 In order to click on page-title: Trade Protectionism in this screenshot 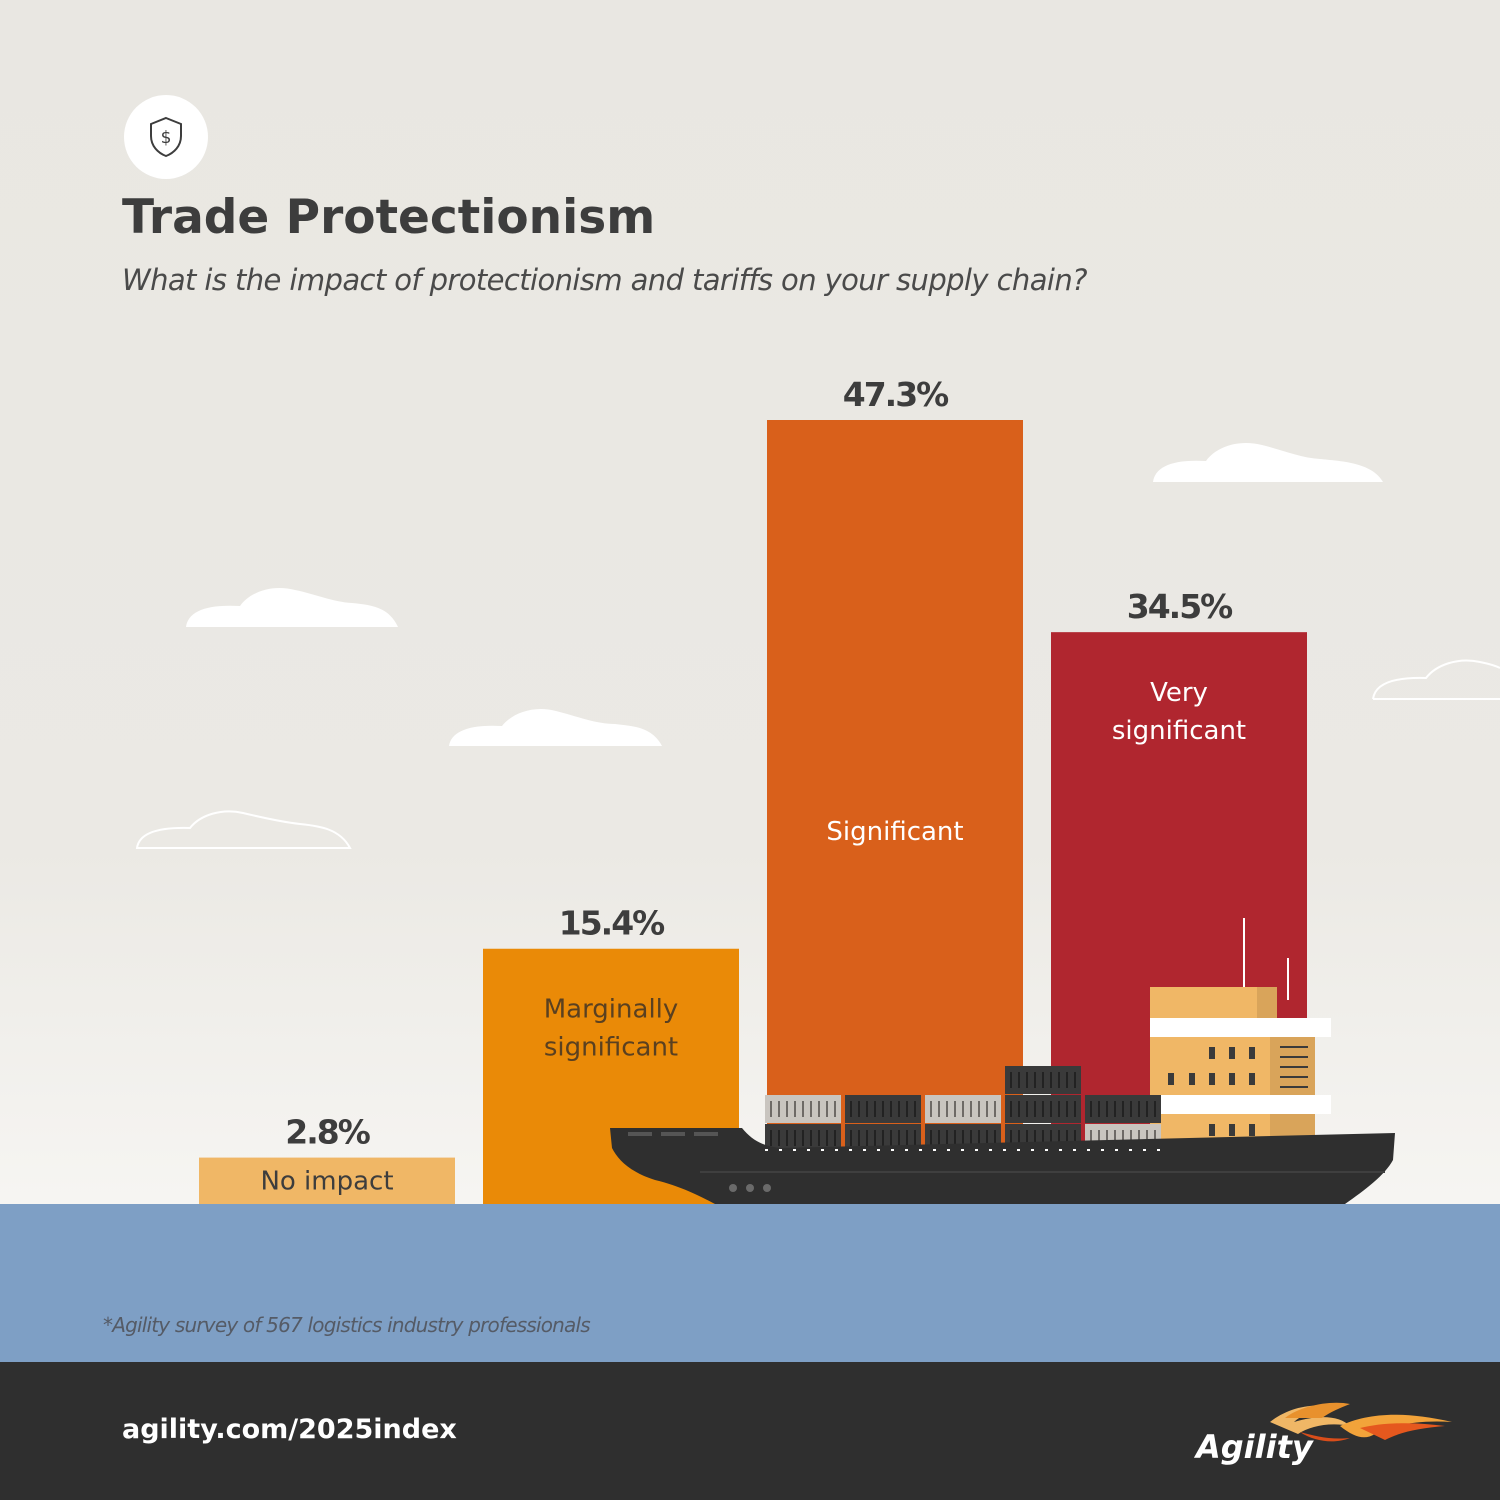, I will do `click(389, 217)`.